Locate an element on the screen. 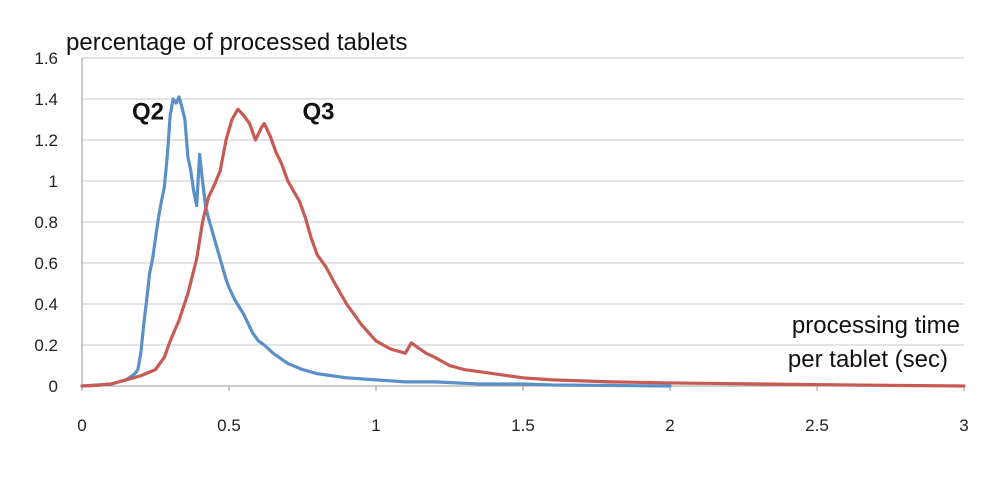  x-tick-label-1: 0.5 is located at coordinates (229, 425).